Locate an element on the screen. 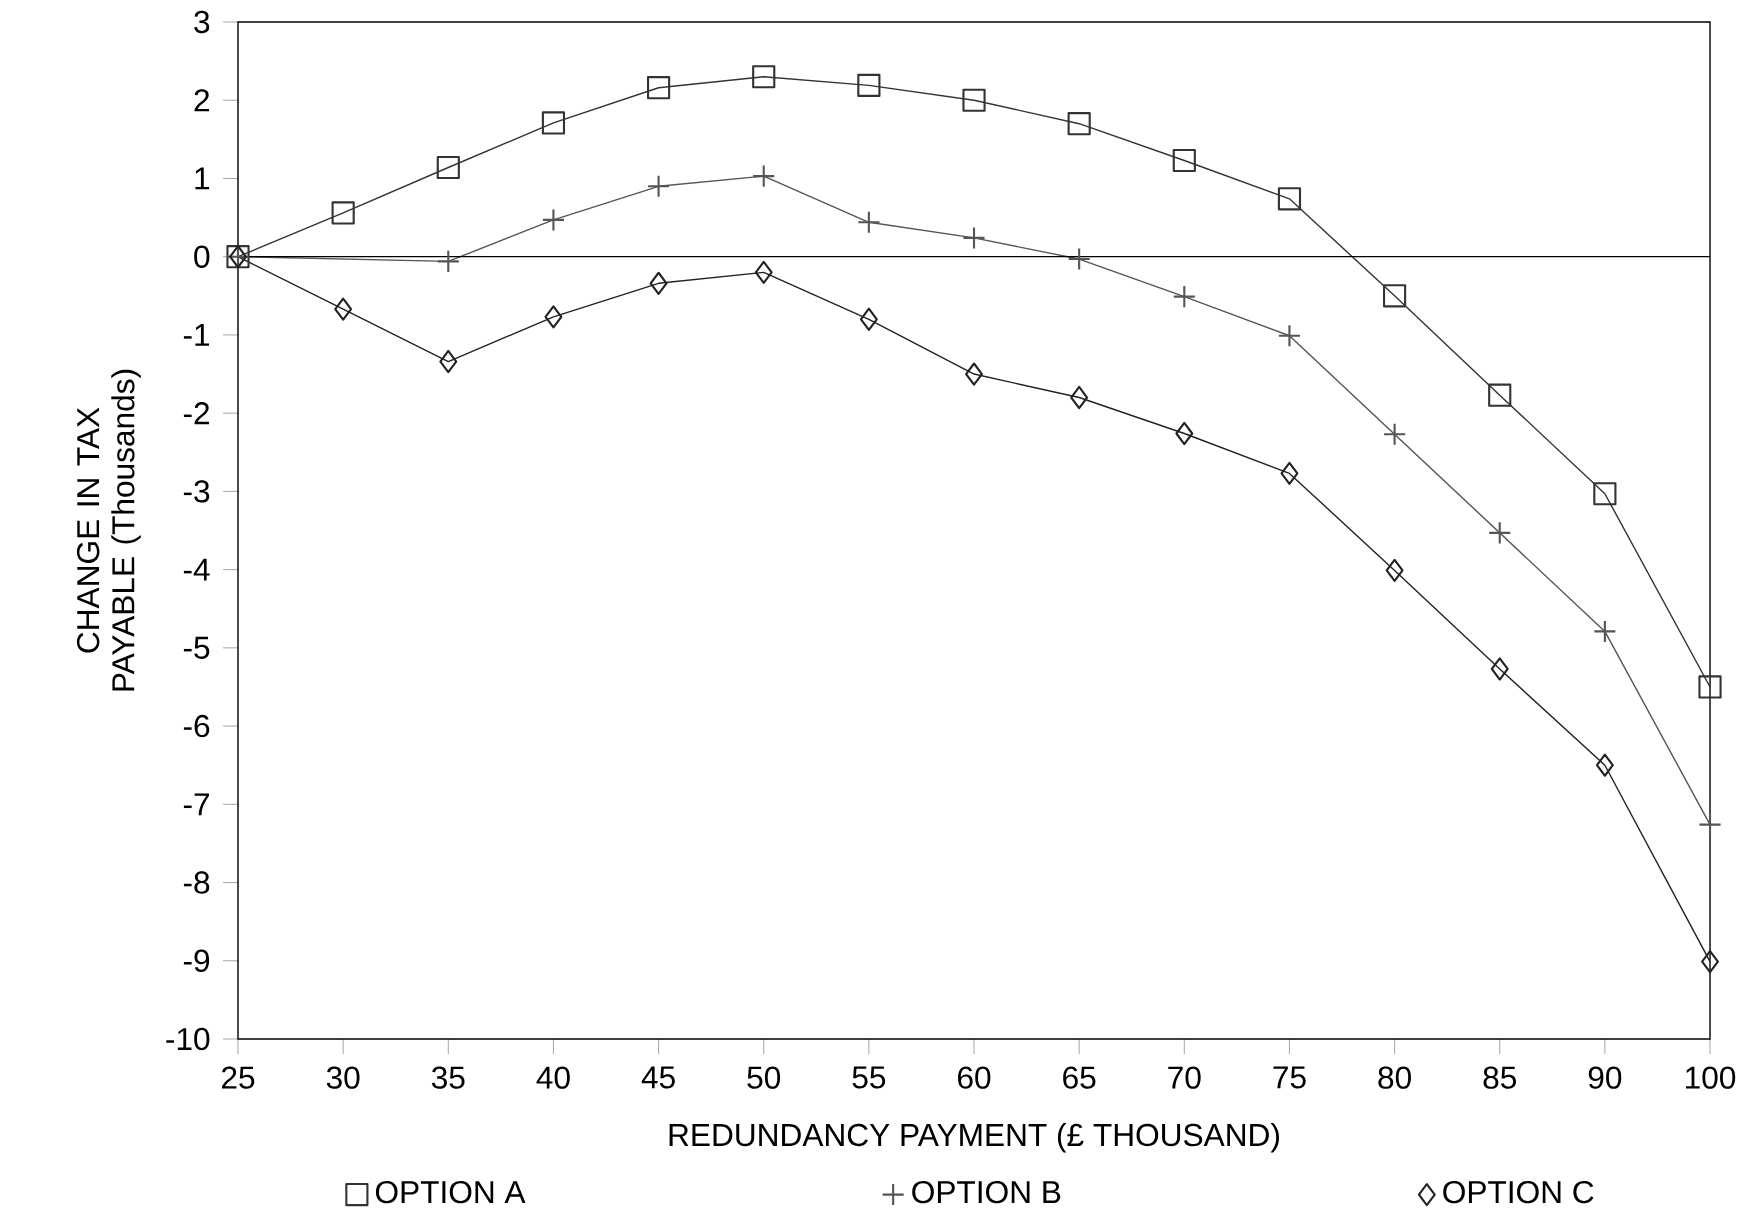 Image resolution: width=1753 pixels, height=1211 pixels. x-axis-title: REDUNDANCY PAYMENT (£ THOUSAND) is located at coordinates (974, 1137).